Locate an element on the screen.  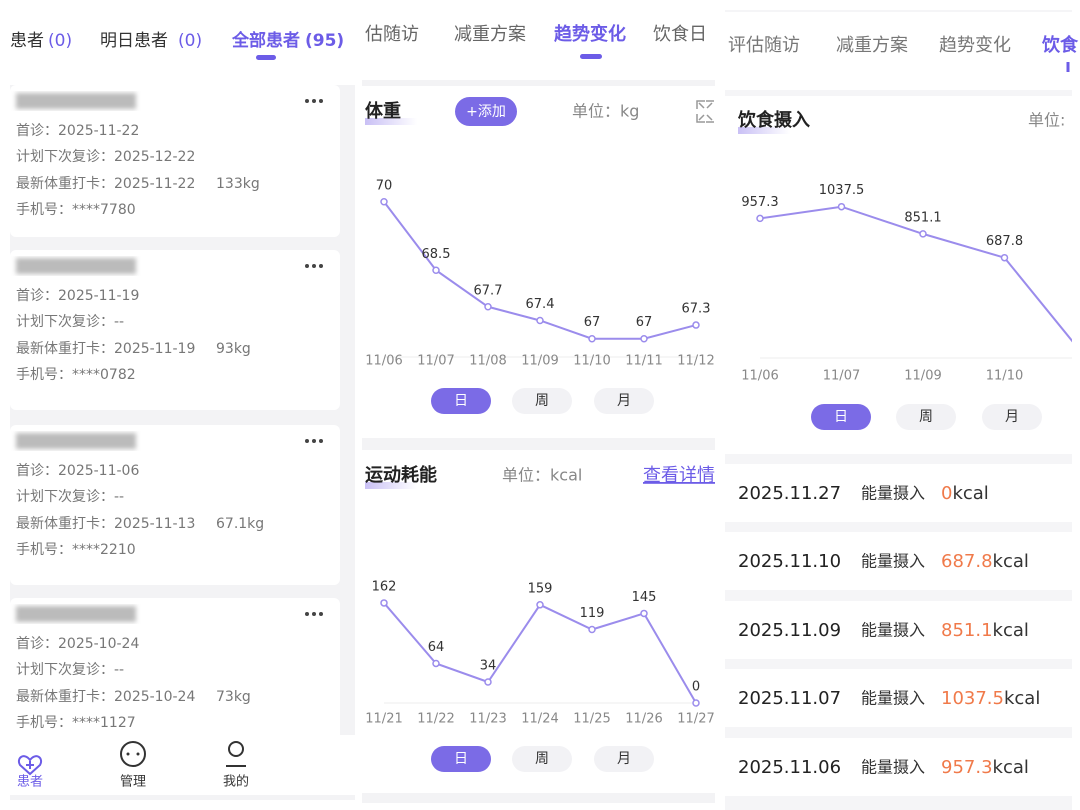
data-label: 67.4 is located at coordinates (540, 304).